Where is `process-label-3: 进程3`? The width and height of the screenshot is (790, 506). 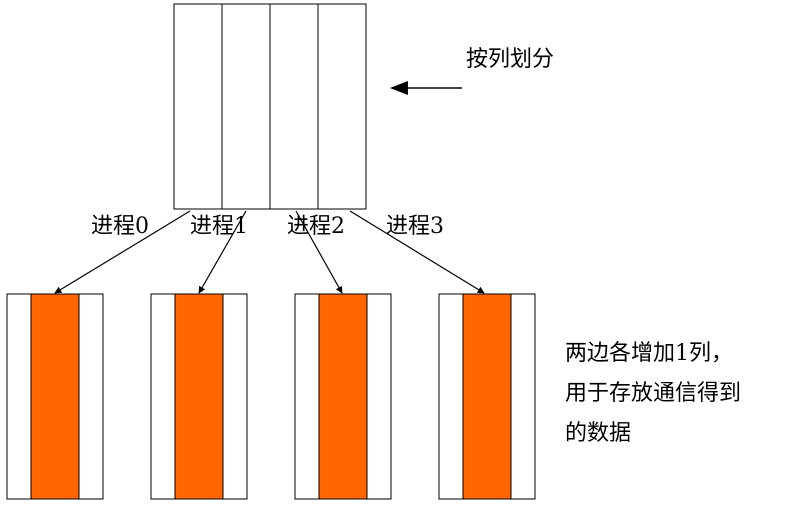 process-label-3: 进程3 is located at coordinates (415, 226).